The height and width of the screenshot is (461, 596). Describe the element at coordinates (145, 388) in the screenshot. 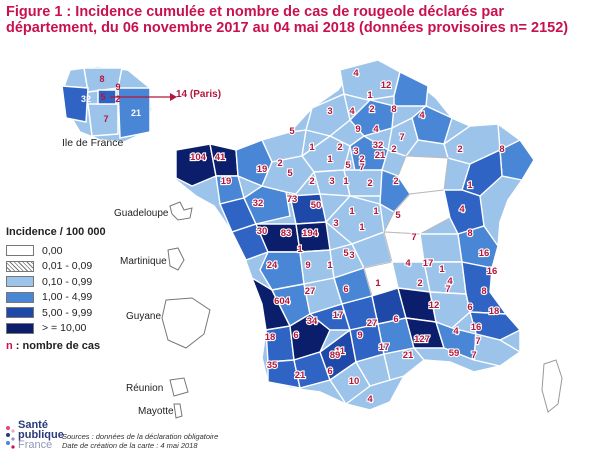

I see `reunion-label: Réunion` at that location.